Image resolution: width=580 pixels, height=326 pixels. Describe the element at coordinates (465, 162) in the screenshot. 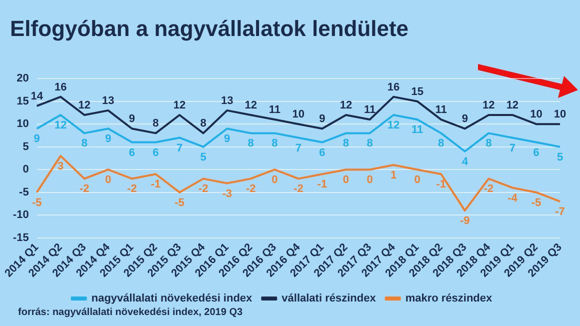

I see `data-label: 4` at that location.